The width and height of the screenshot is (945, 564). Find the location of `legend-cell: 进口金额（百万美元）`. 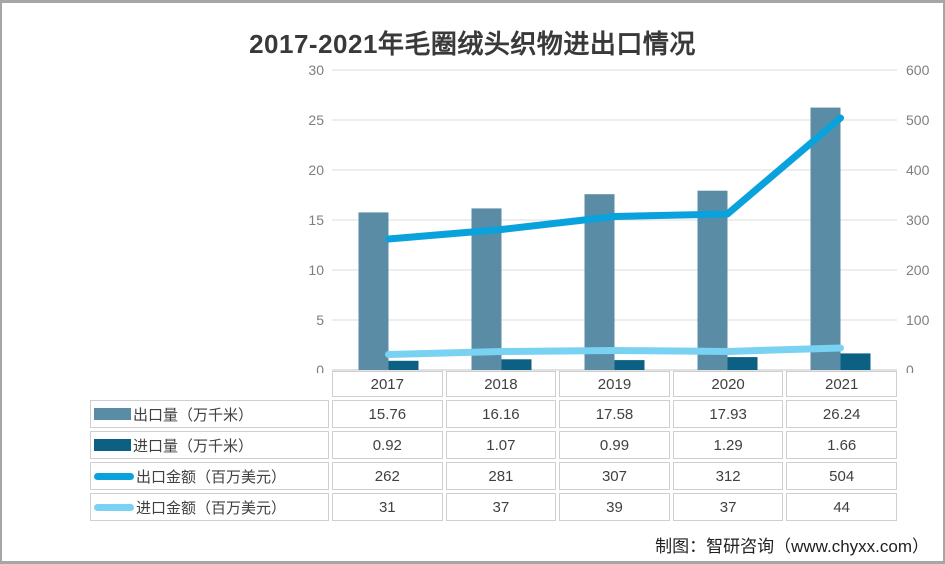

legend-cell: 进口金额（百万美元） is located at coordinates (209, 507).